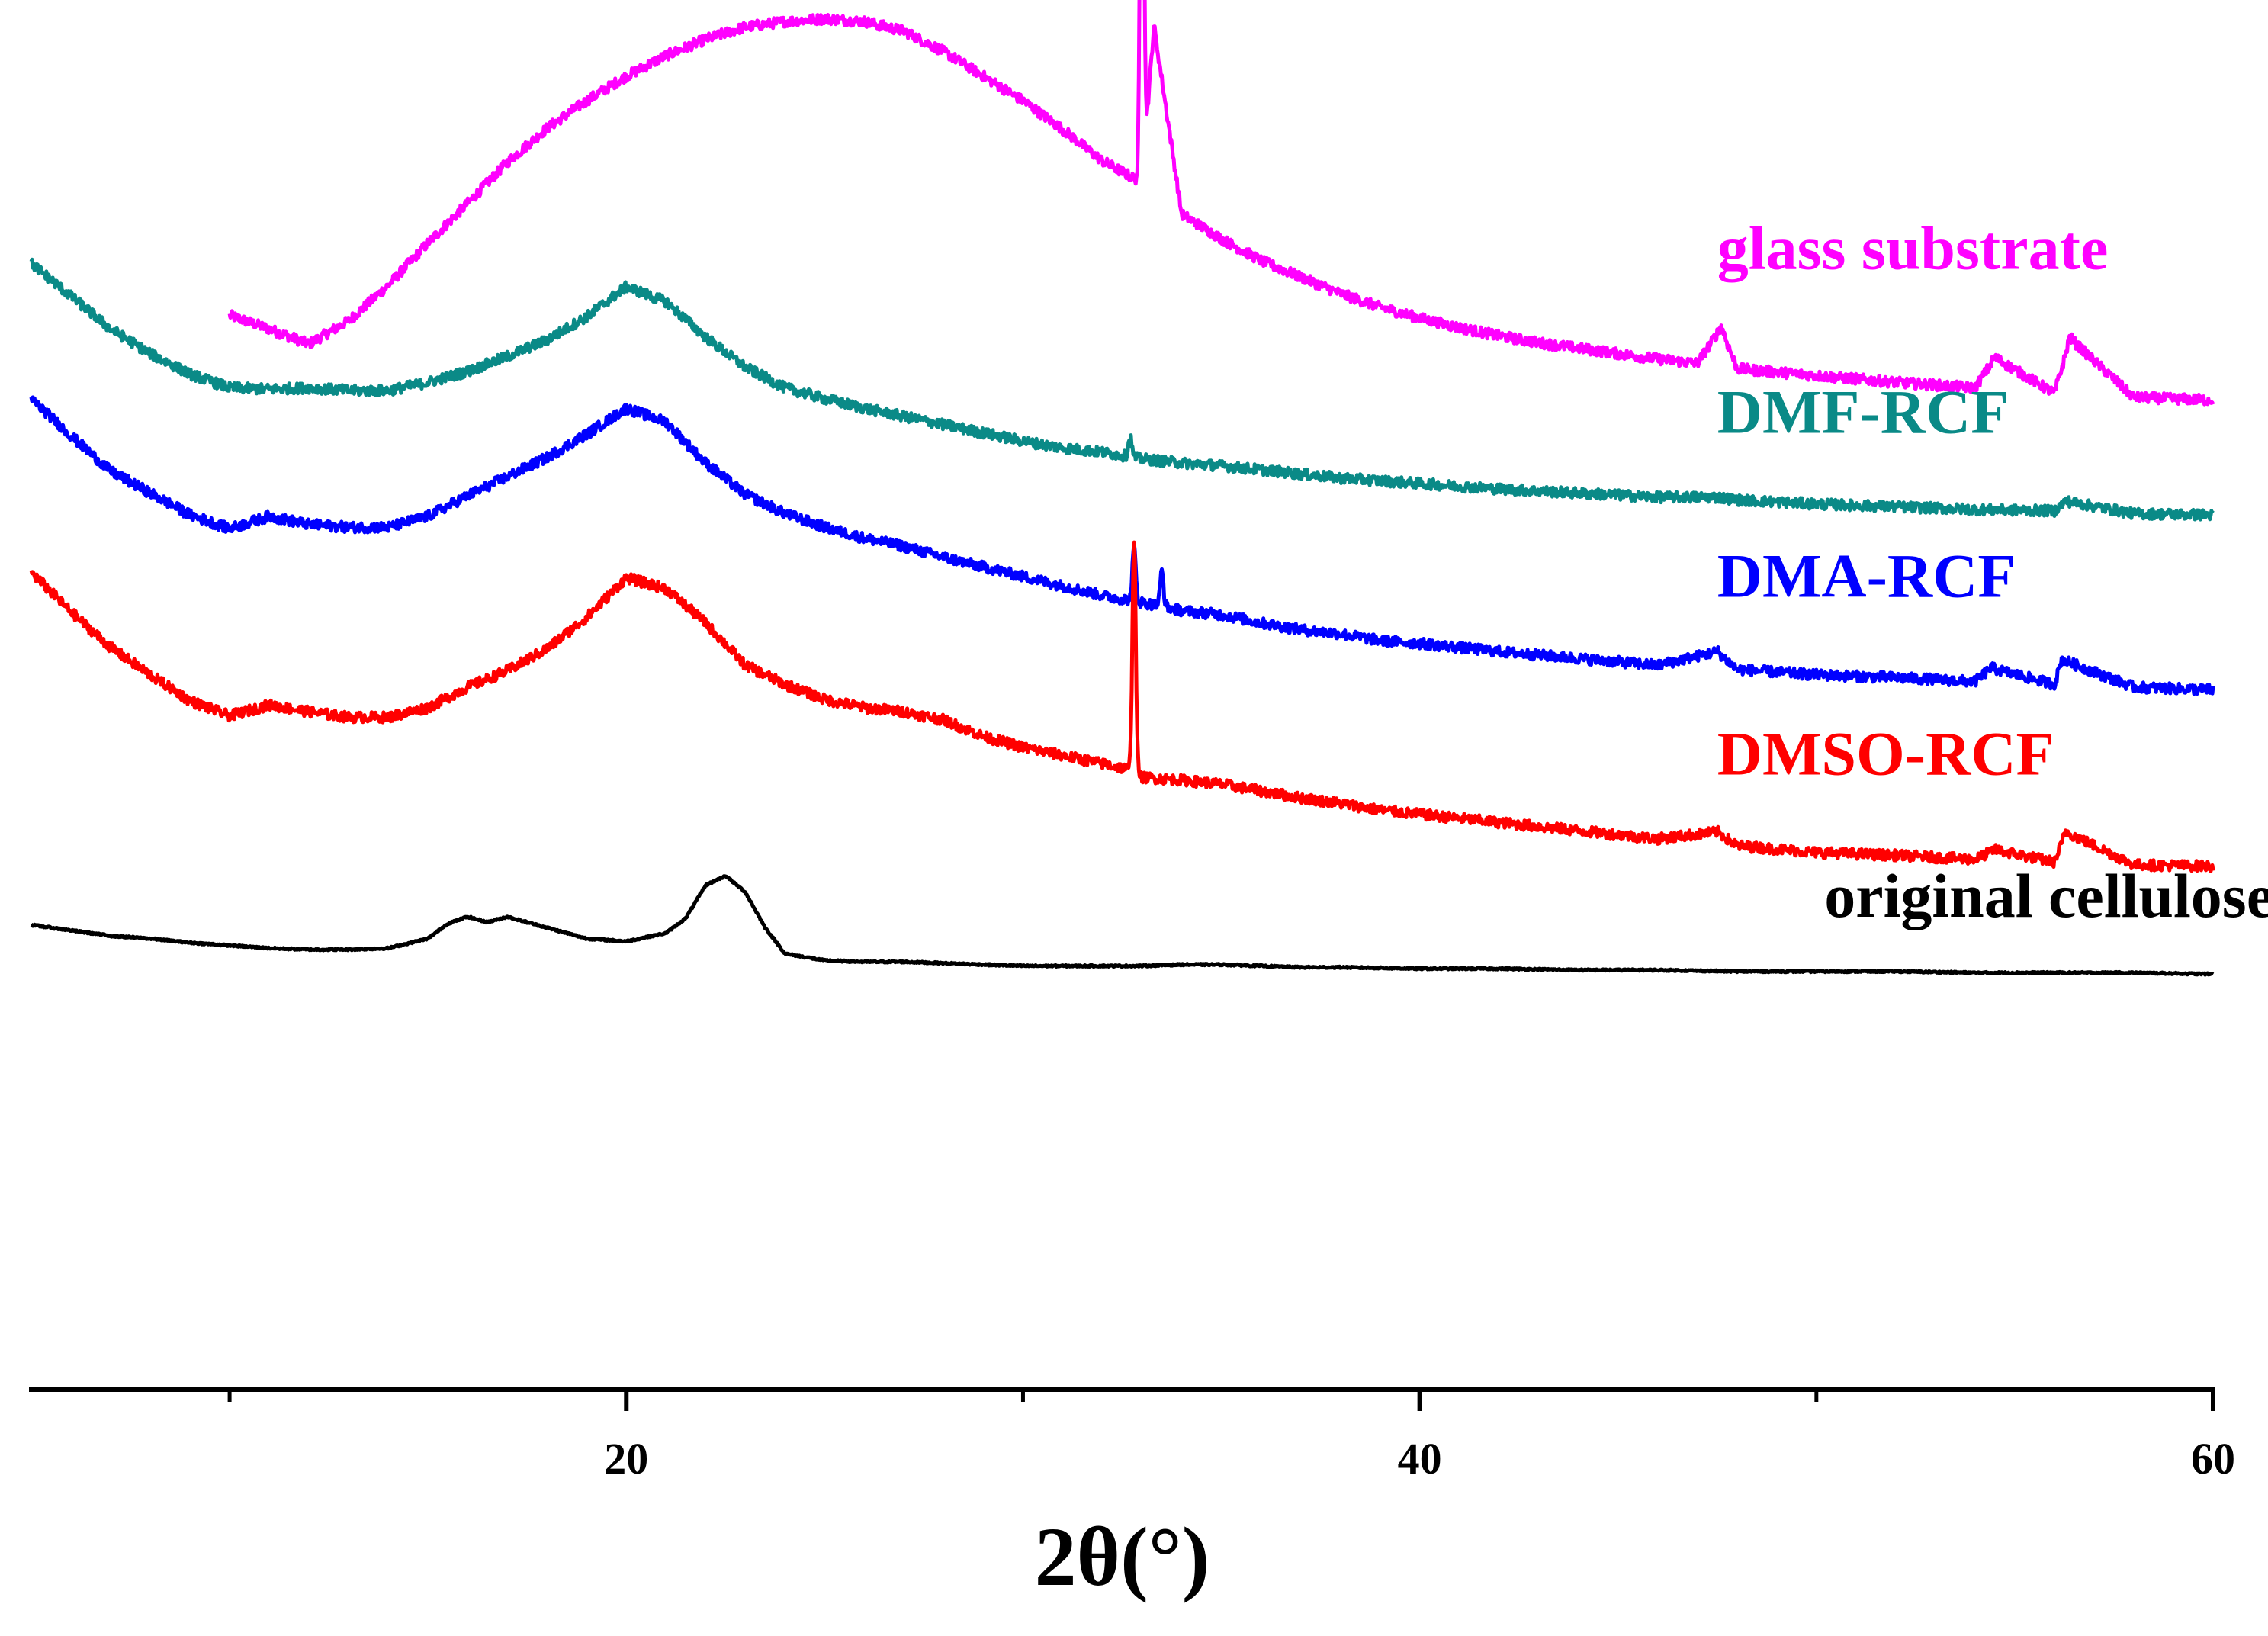  What do you see at coordinates (1866, 576) in the screenshot?
I see `series-label-dma-rcf: DMA-RCF` at bounding box center [1866, 576].